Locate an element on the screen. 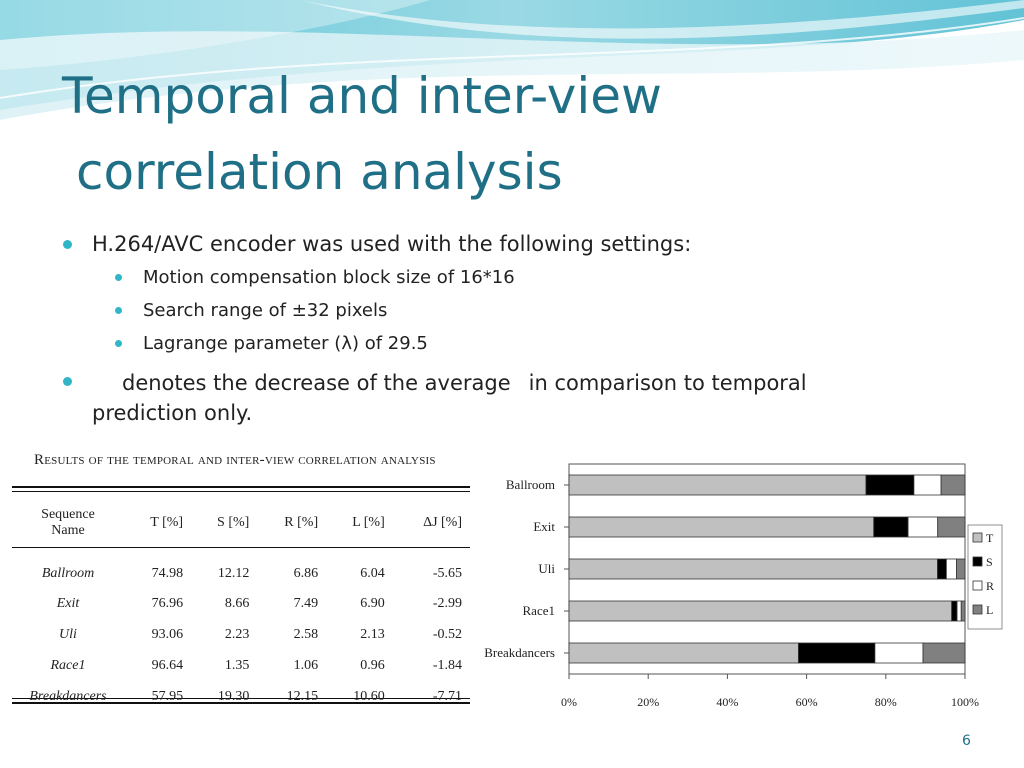 The height and width of the screenshot is (768, 1024). x-tick-label: 0% is located at coordinates (569, 702).